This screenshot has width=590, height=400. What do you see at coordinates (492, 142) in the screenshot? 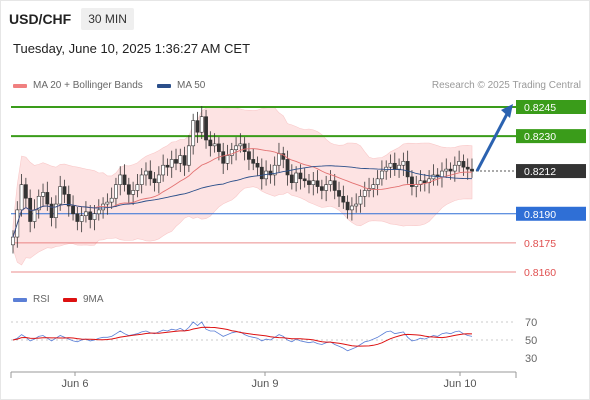
I see `arrow-shaft` at bounding box center [492, 142].